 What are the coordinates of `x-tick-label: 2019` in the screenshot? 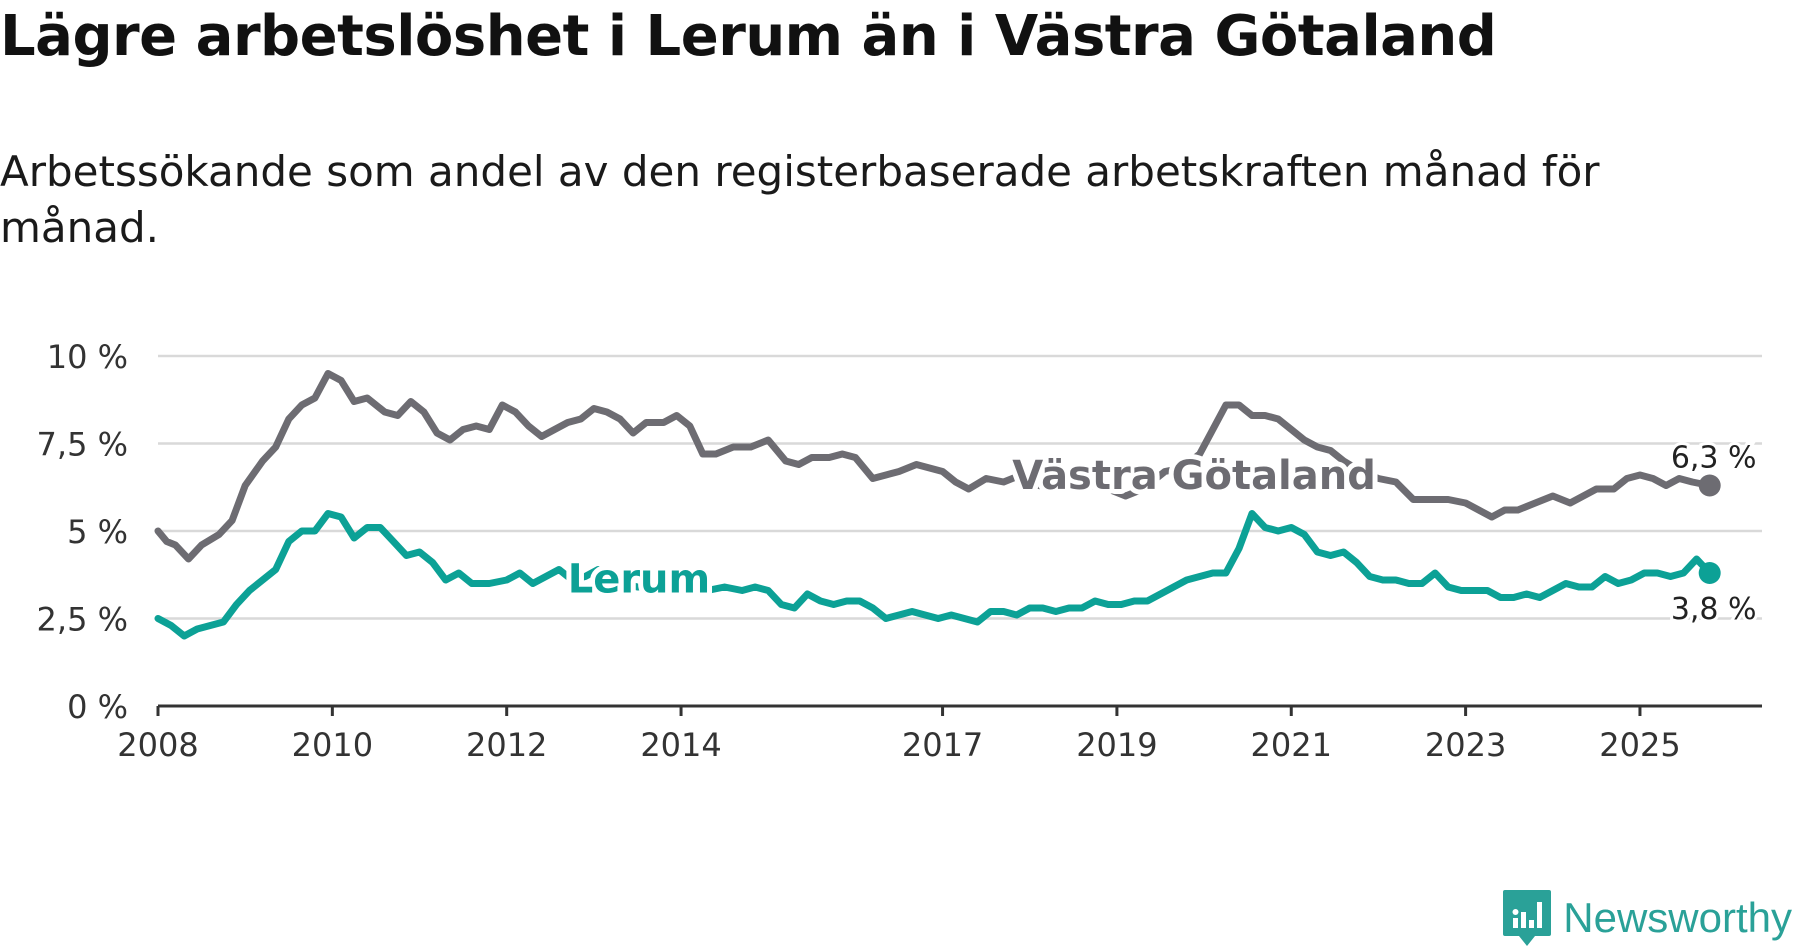 It's located at (1116, 745).